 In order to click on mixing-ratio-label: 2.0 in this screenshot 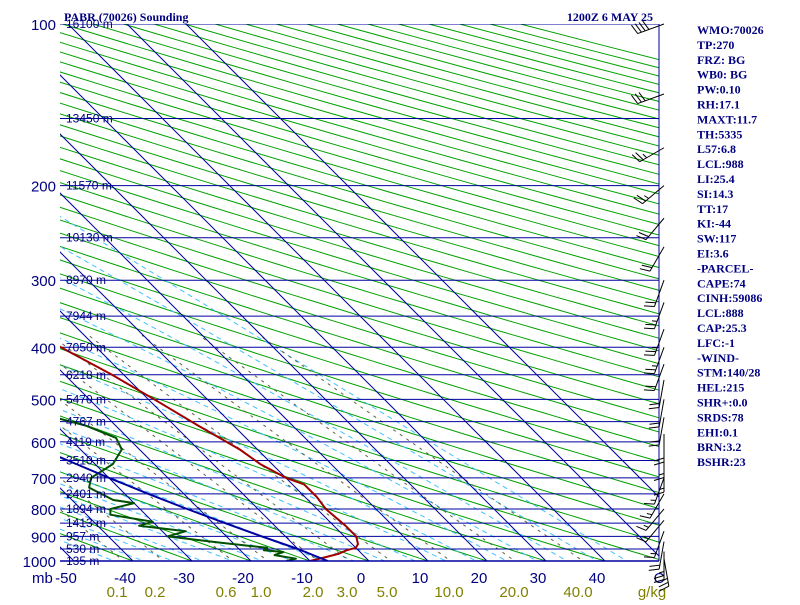, I will do `click(313, 592)`.